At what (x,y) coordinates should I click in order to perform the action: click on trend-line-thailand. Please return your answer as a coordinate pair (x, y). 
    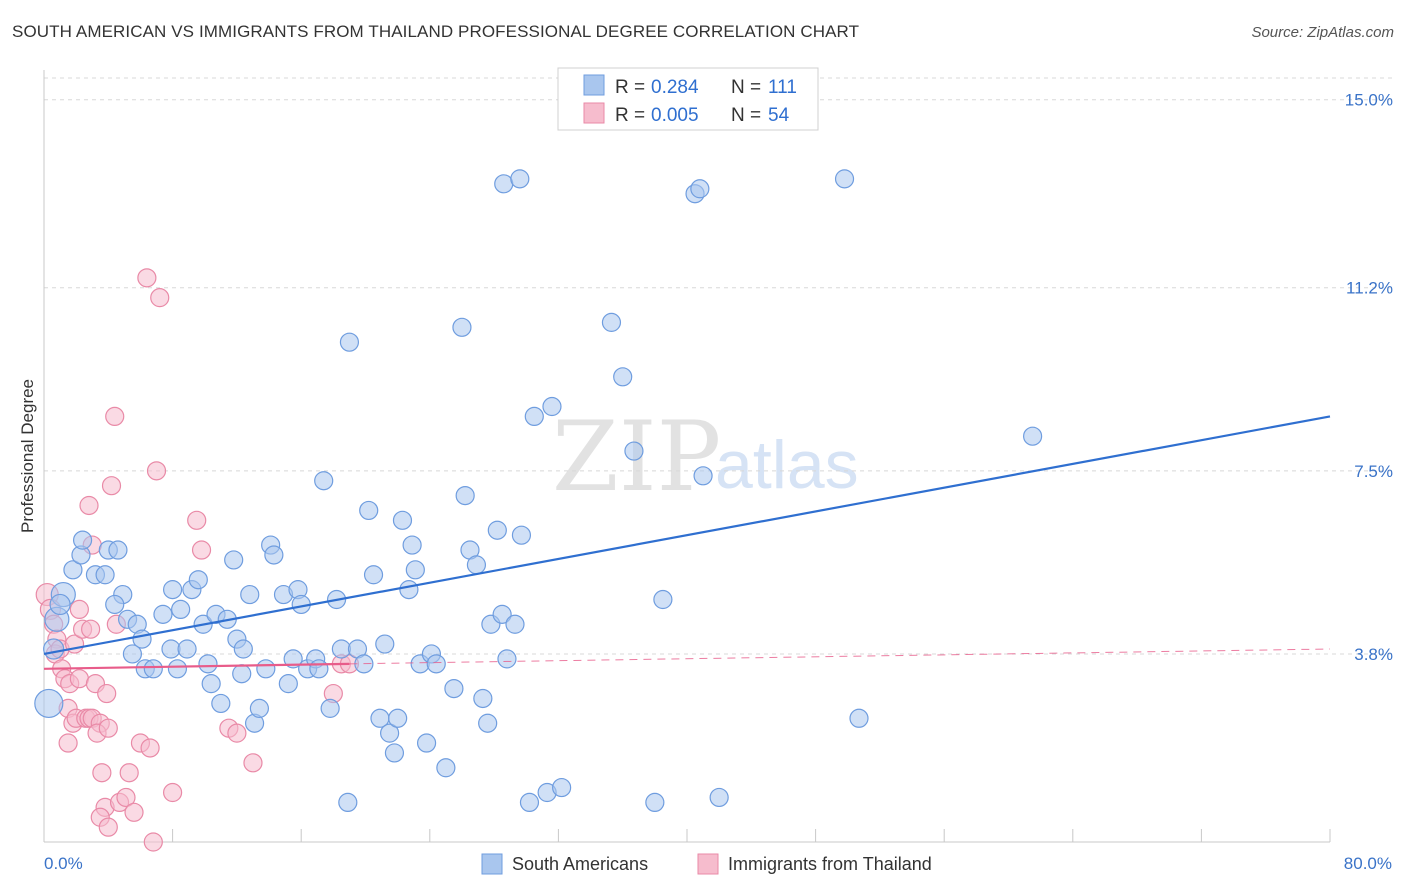
    Looking at the image, I should click on (196, 666).